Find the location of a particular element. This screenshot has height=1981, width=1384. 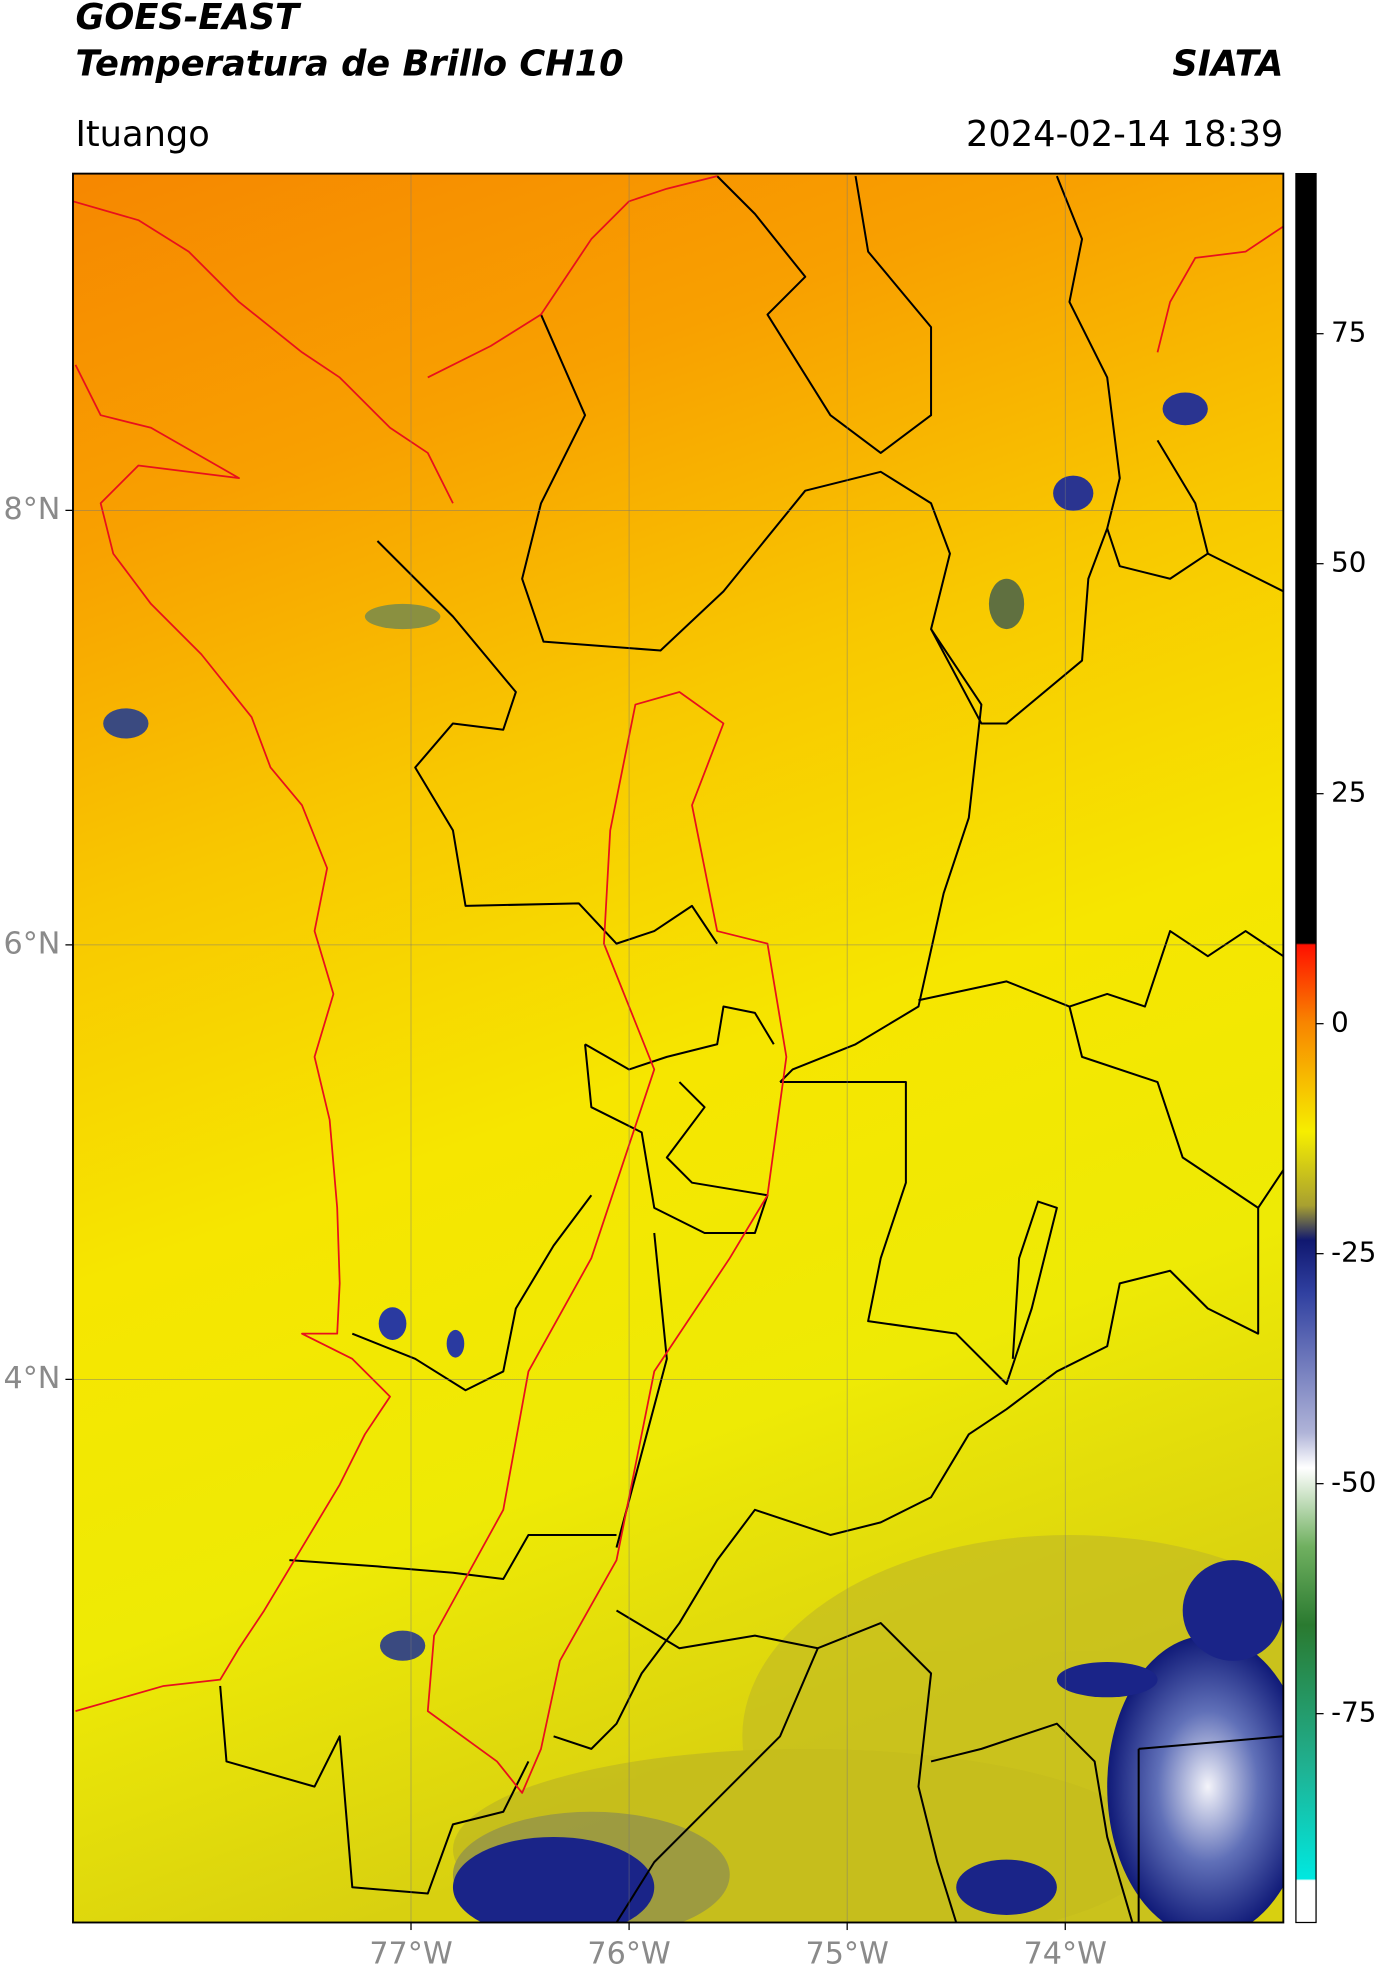

timestamp: 2024-02-14 18:39 is located at coordinates (1124, 134).